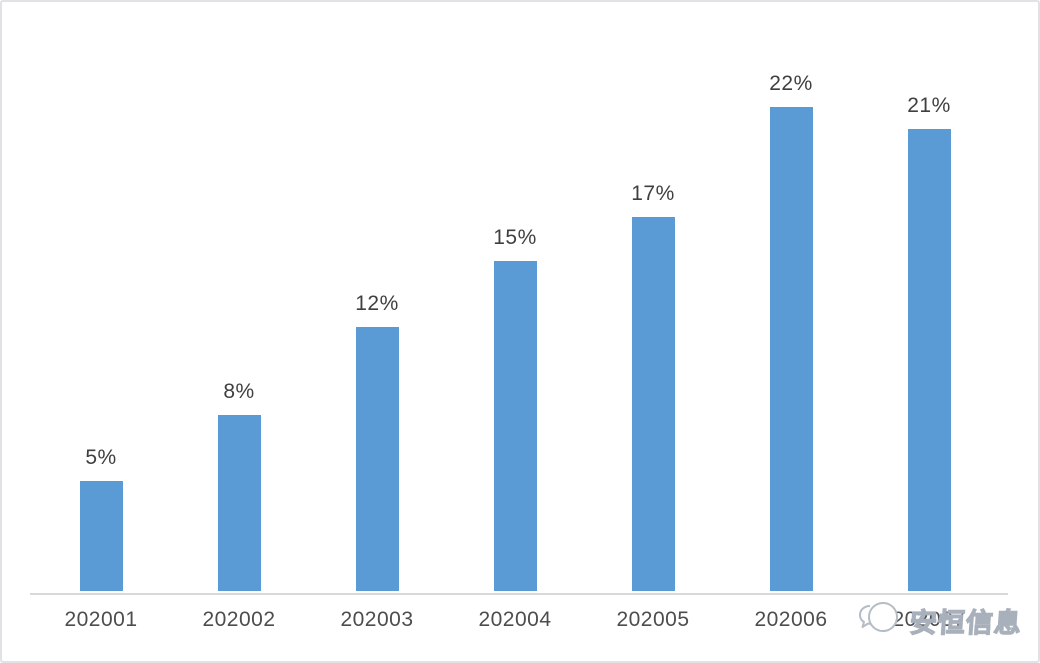  What do you see at coordinates (101, 457) in the screenshot?
I see `bar-value-label: 5%` at bounding box center [101, 457].